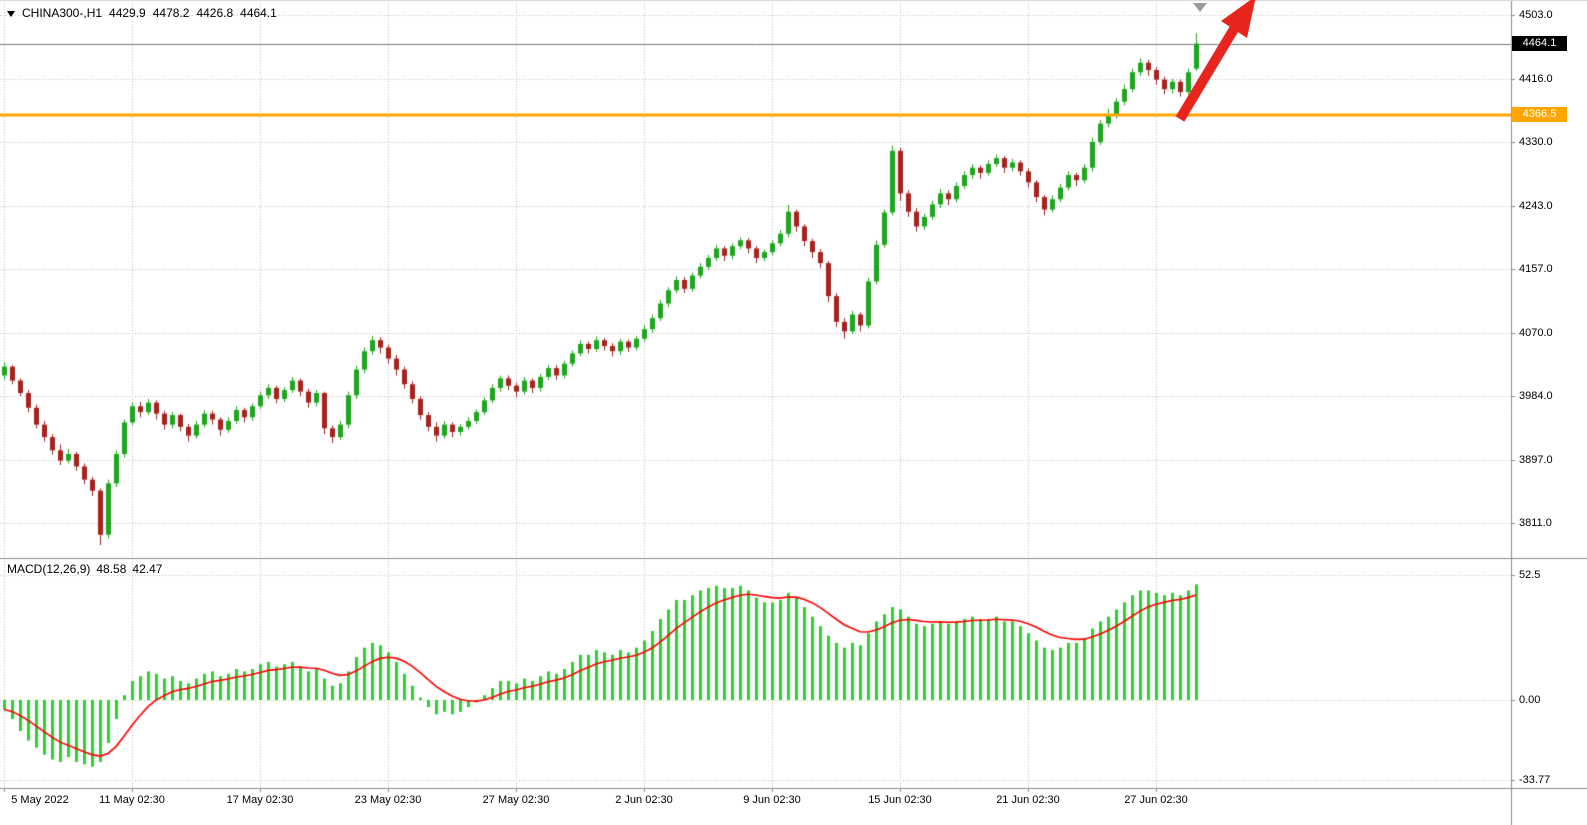 This screenshot has width=1587, height=825. Describe the element at coordinates (40, 800) in the screenshot. I see `time-axis-label: 5 May 2022` at that location.